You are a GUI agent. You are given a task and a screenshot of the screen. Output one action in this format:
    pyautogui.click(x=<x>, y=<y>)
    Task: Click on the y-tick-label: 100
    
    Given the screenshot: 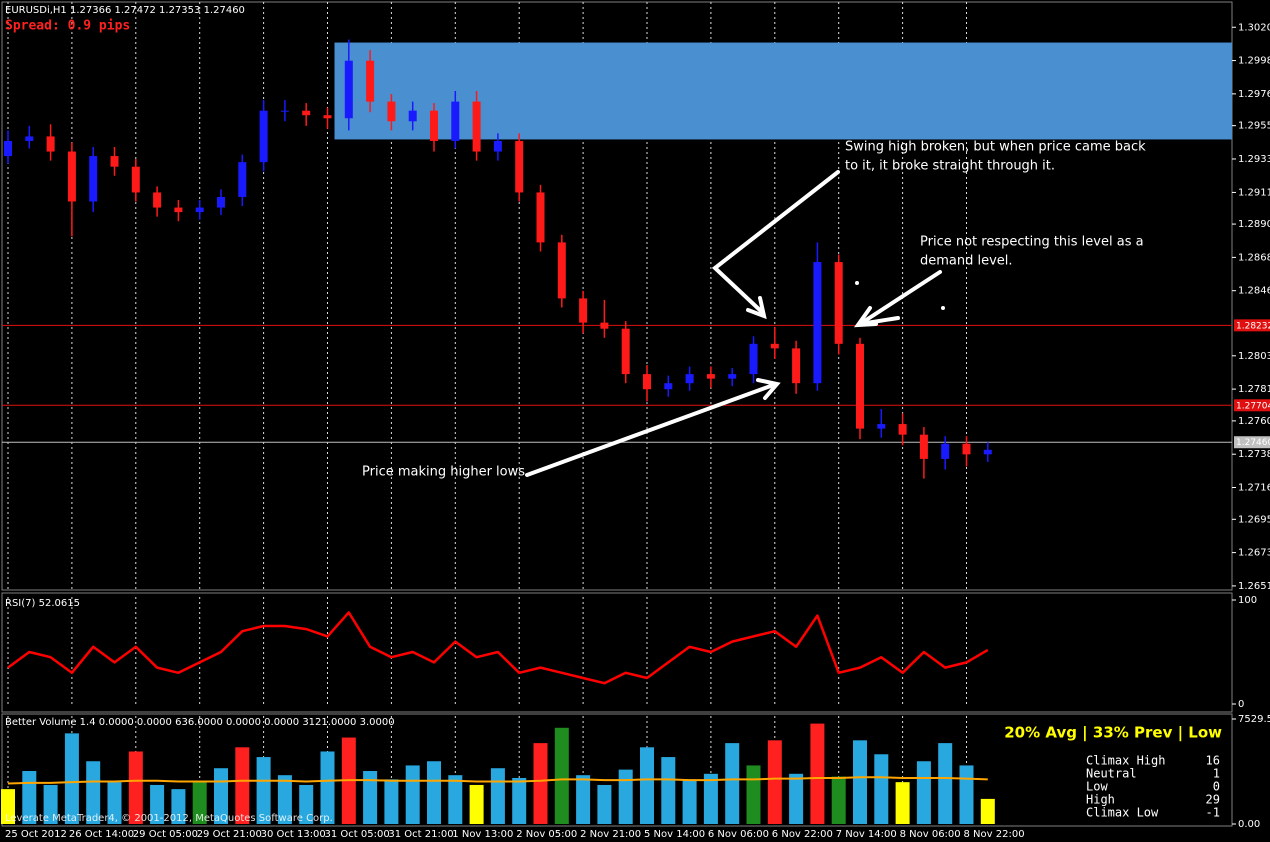 What is the action you would take?
    pyautogui.click(x=1247, y=600)
    